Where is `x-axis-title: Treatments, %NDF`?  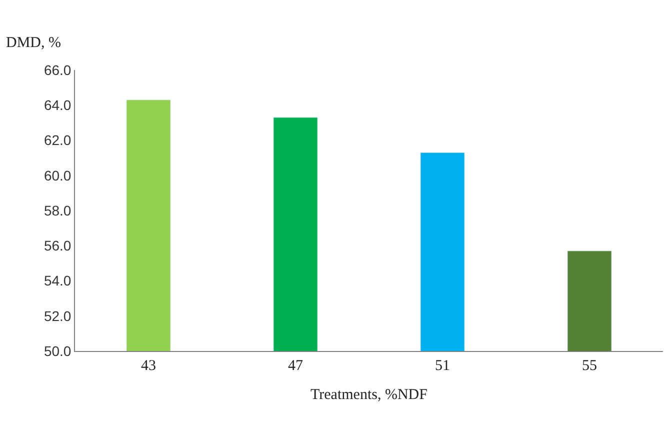 x-axis-title: Treatments, %NDF is located at coordinates (369, 395).